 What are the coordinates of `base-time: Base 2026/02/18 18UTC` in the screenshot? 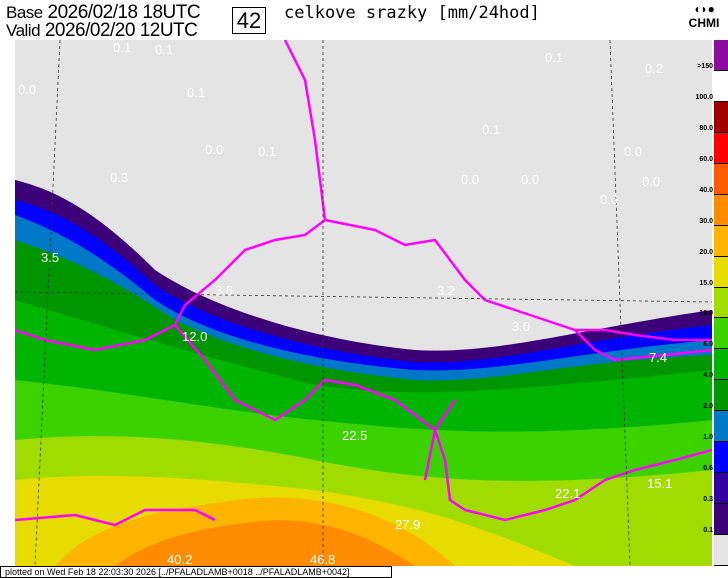 It's located at (103, 12).